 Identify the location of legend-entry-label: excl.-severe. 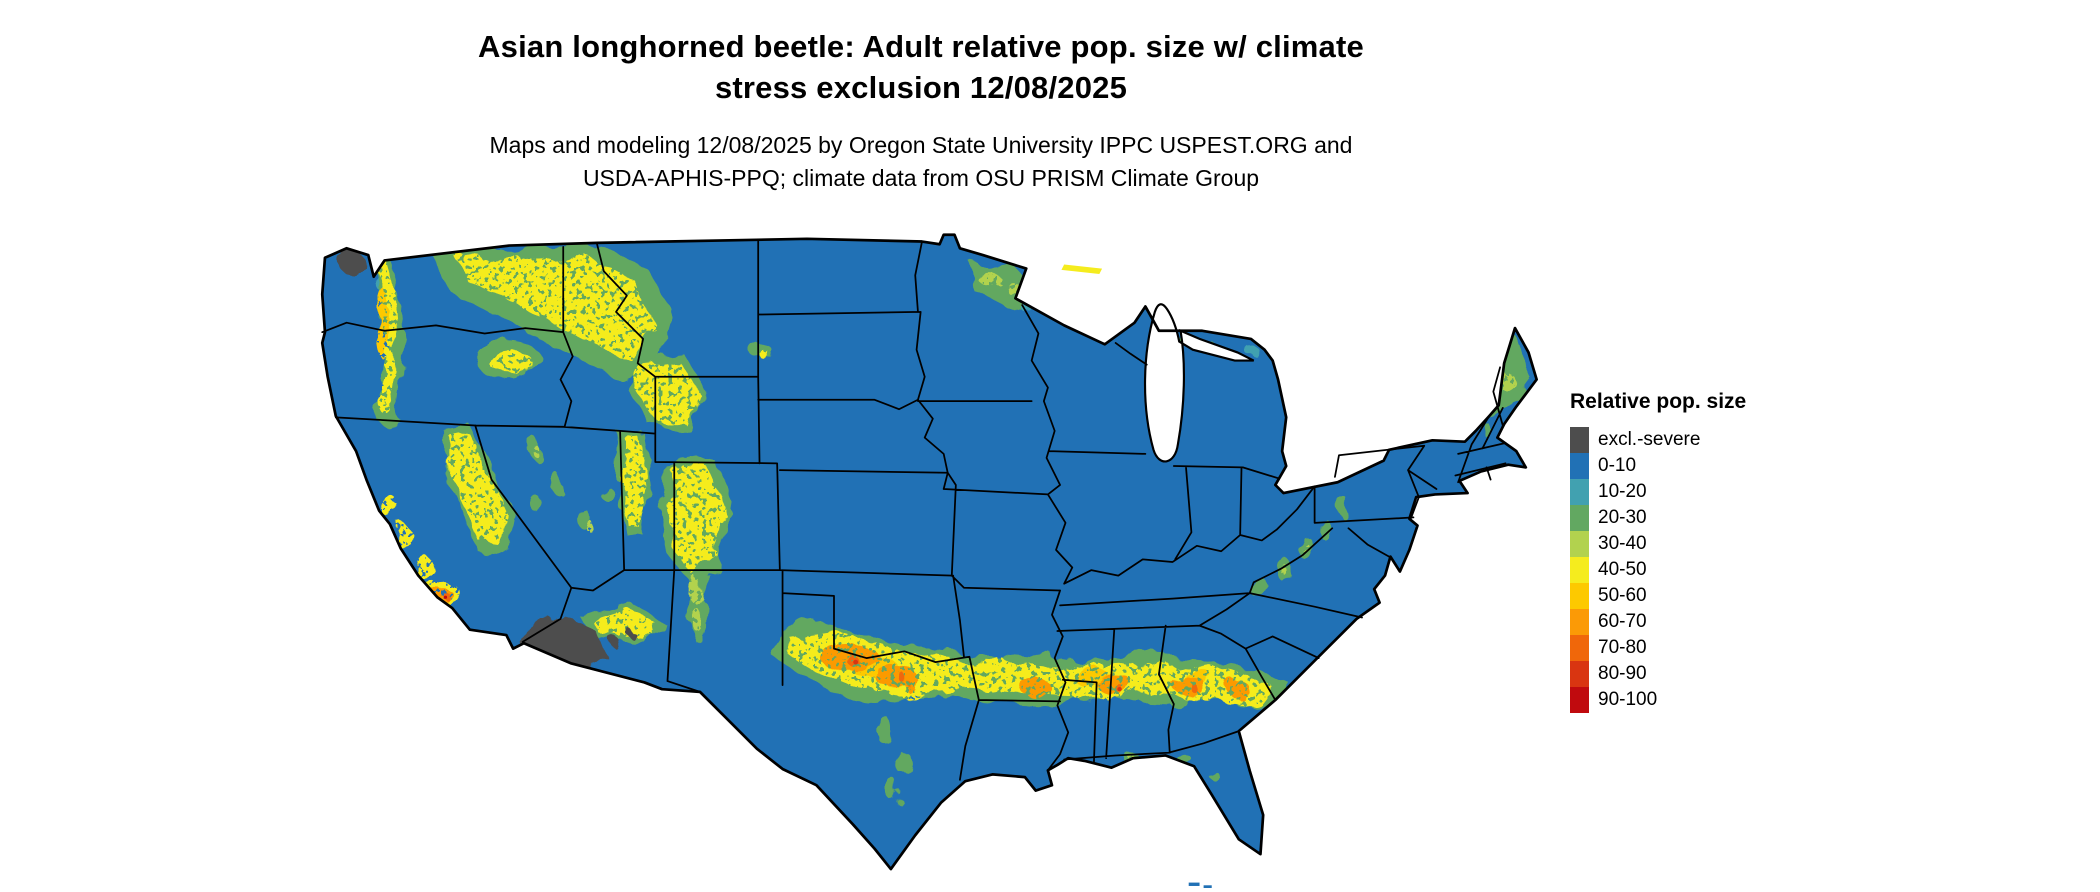
(1649, 439).